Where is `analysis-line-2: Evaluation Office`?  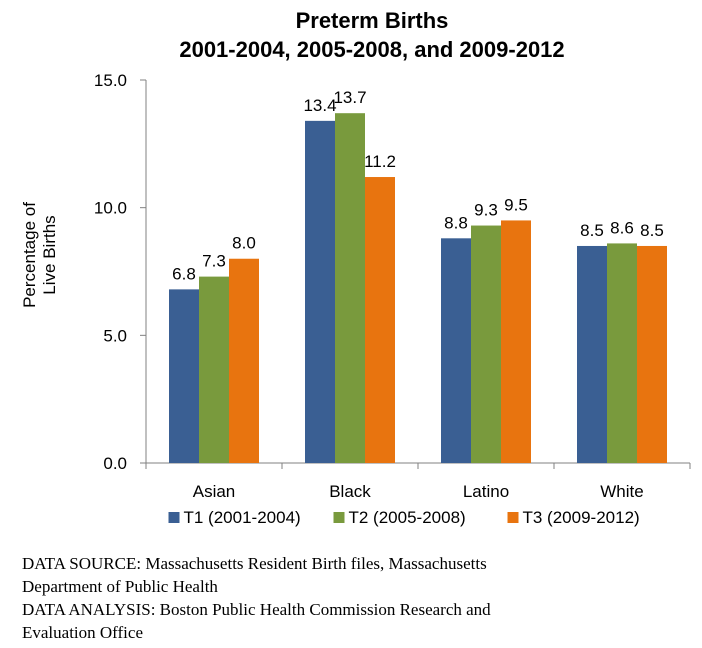
analysis-line-2: Evaluation Office is located at coordinates (83, 632).